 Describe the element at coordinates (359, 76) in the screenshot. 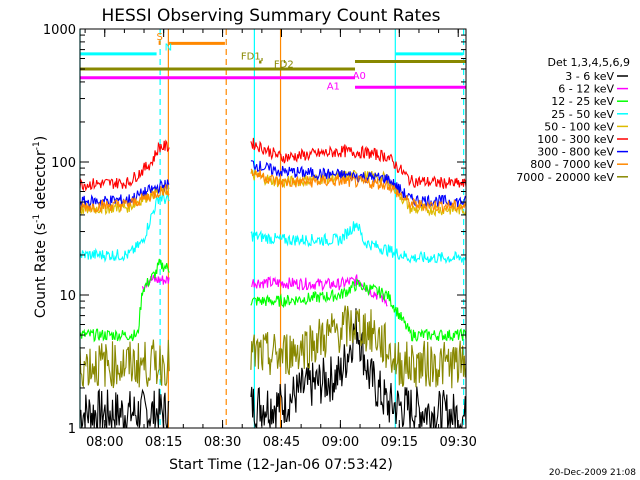

I see `flag-label-a0: A0` at that location.